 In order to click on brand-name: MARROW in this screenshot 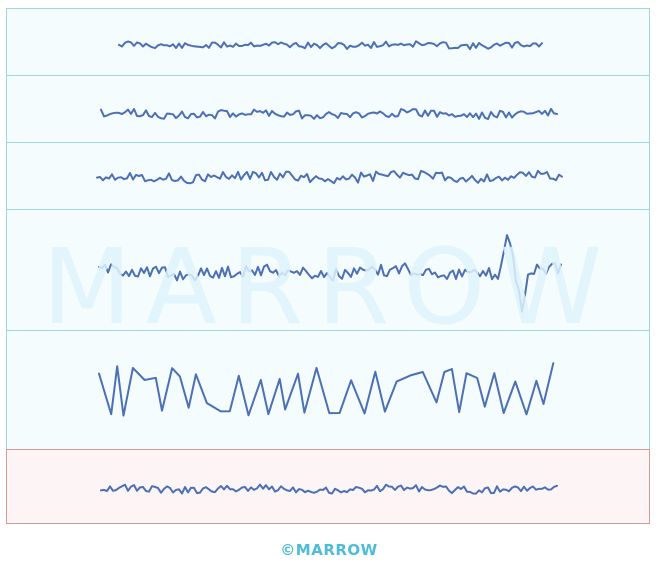, I will do `click(336, 550)`.